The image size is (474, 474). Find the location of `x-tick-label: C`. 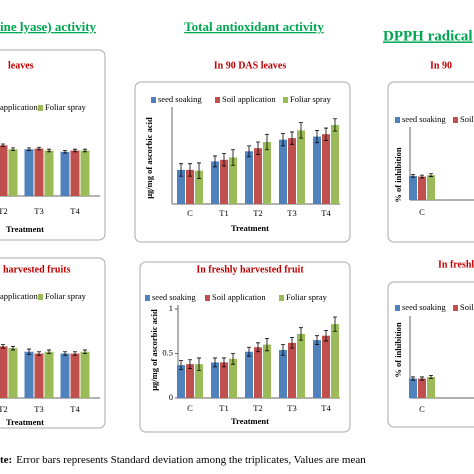

x-tick-label: C is located at coordinates (422, 409).